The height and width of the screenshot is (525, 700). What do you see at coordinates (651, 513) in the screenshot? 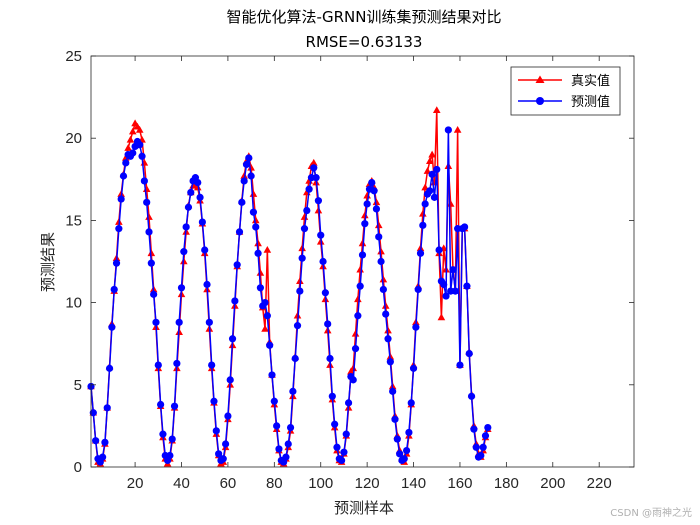
I see `watermark: CSDN @雨神之光` at bounding box center [651, 513].